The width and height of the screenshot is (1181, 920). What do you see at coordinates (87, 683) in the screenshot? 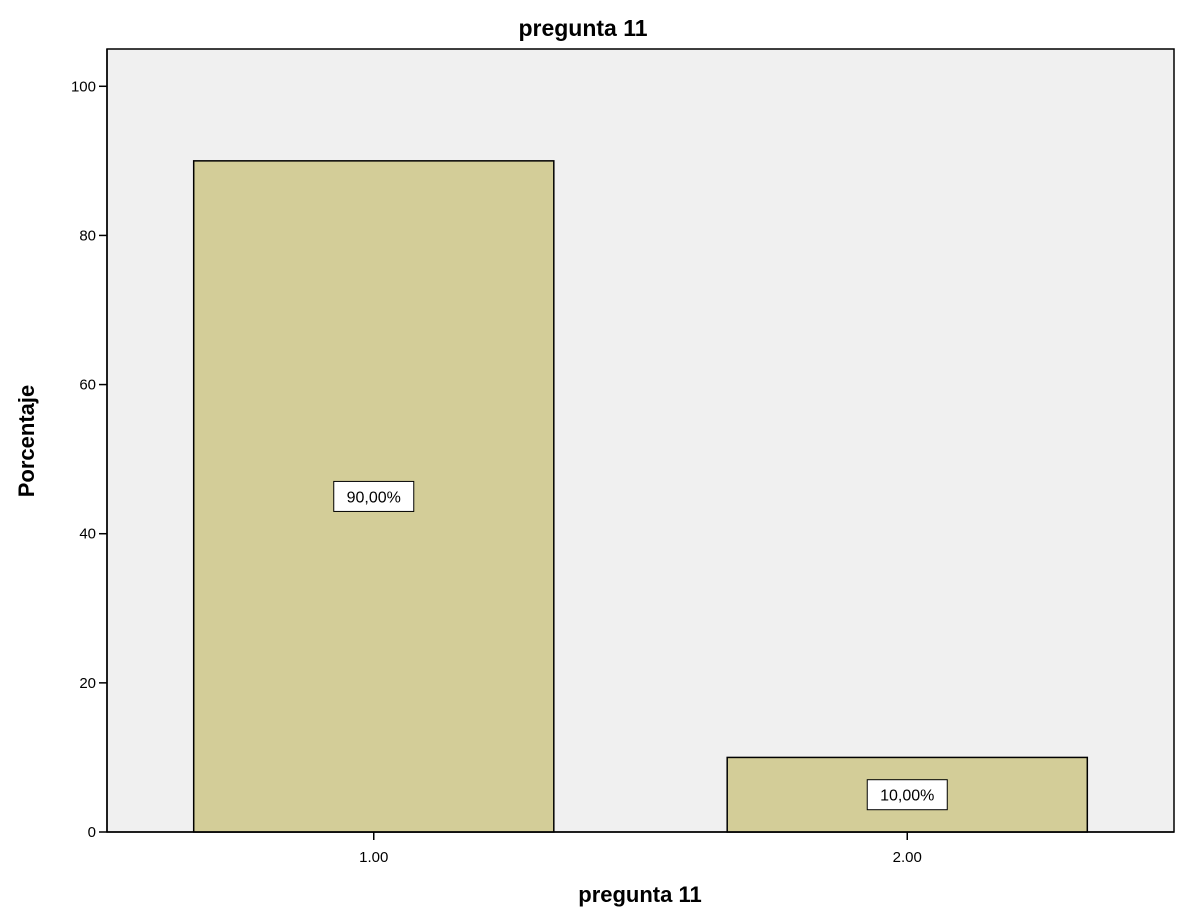
I see `y-tick-label: 20` at bounding box center [87, 683].